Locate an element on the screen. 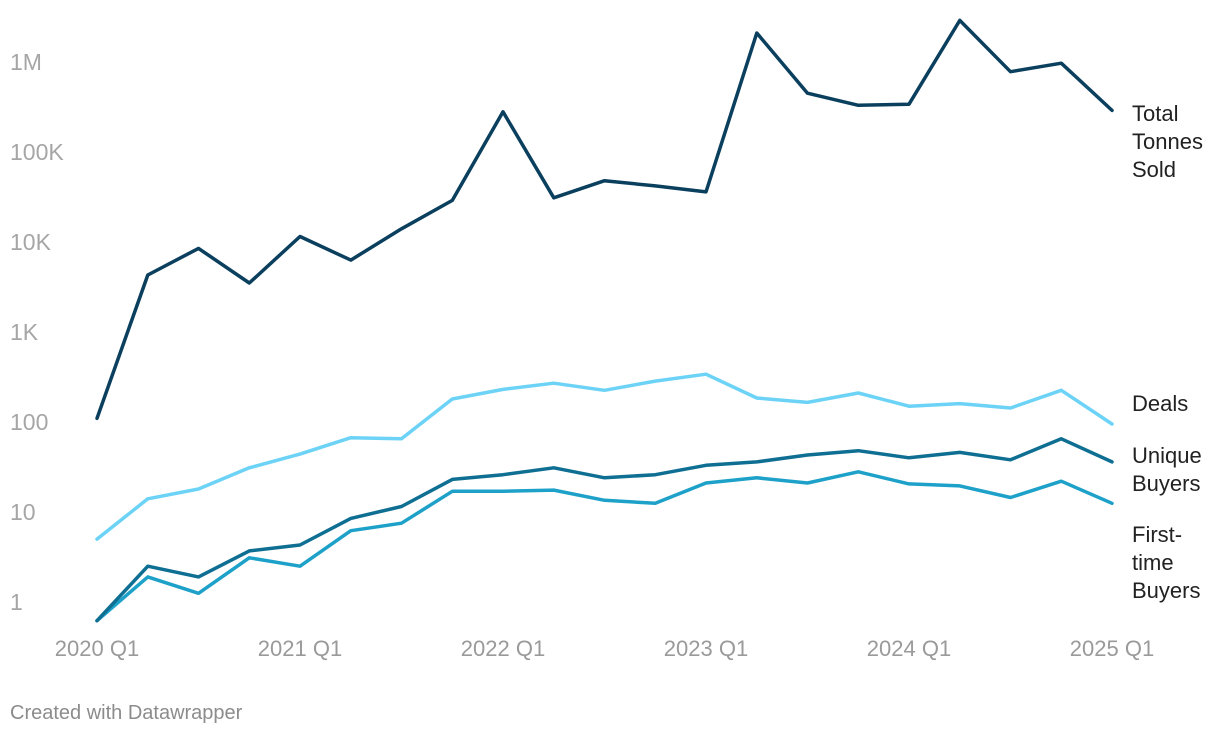 This screenshot has width=1220, height=738. series-label-line: Deals is located at coordinates (1160, 403).